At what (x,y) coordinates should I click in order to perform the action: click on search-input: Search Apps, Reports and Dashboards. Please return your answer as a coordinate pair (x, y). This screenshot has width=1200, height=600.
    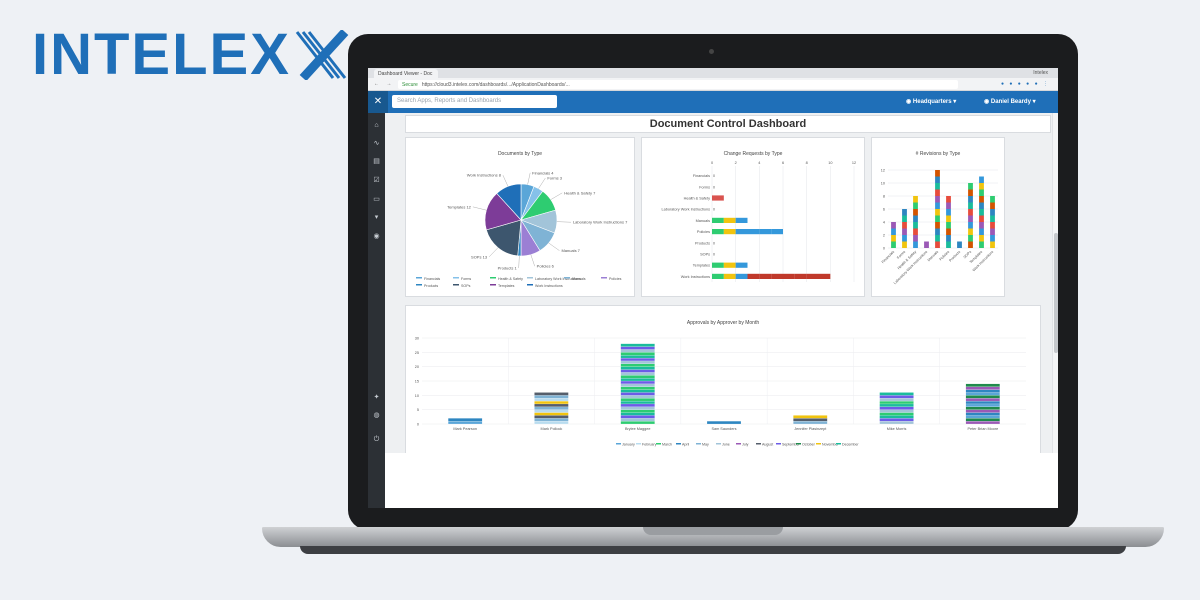
    Looking at the image, I should click on (474, 101).